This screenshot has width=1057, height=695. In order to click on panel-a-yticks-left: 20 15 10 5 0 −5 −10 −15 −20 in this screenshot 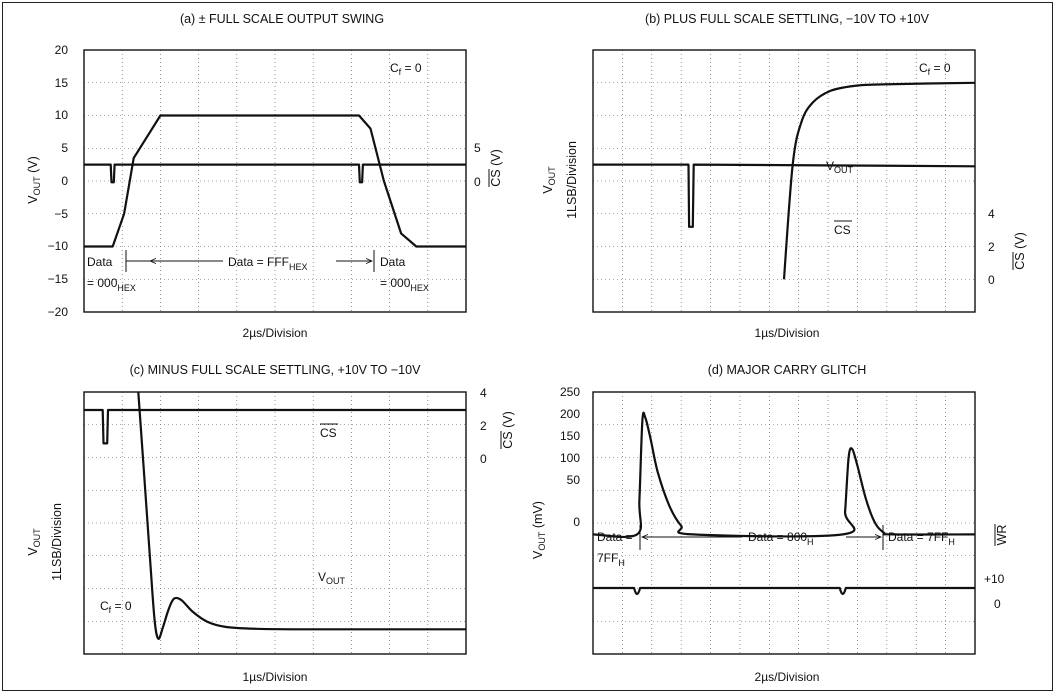, I will do `click(58, 181)`.